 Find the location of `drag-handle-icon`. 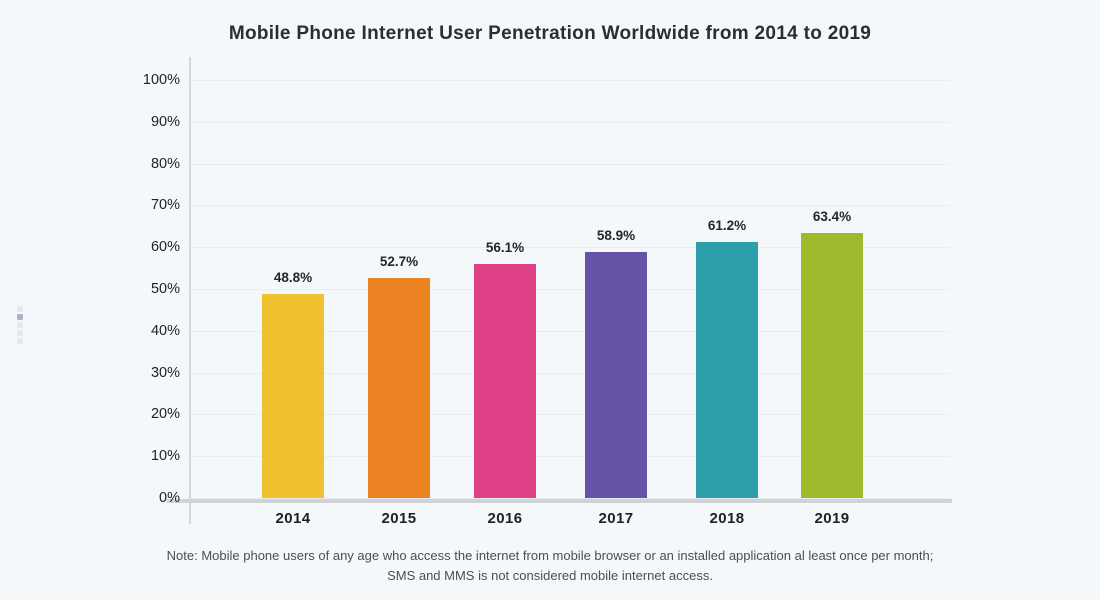

drag-handle-icon is located at coordinates (20, 325).